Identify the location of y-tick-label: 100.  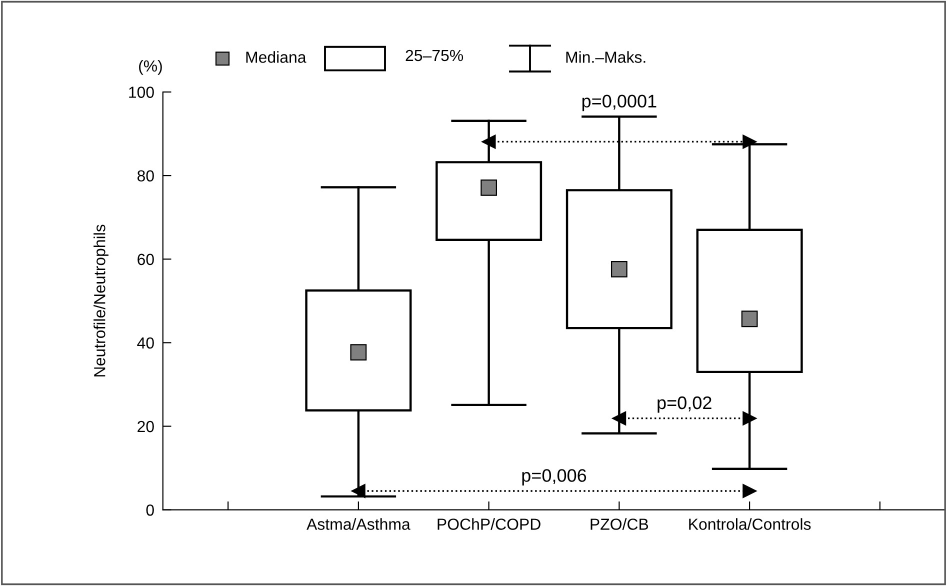
(141, 92).